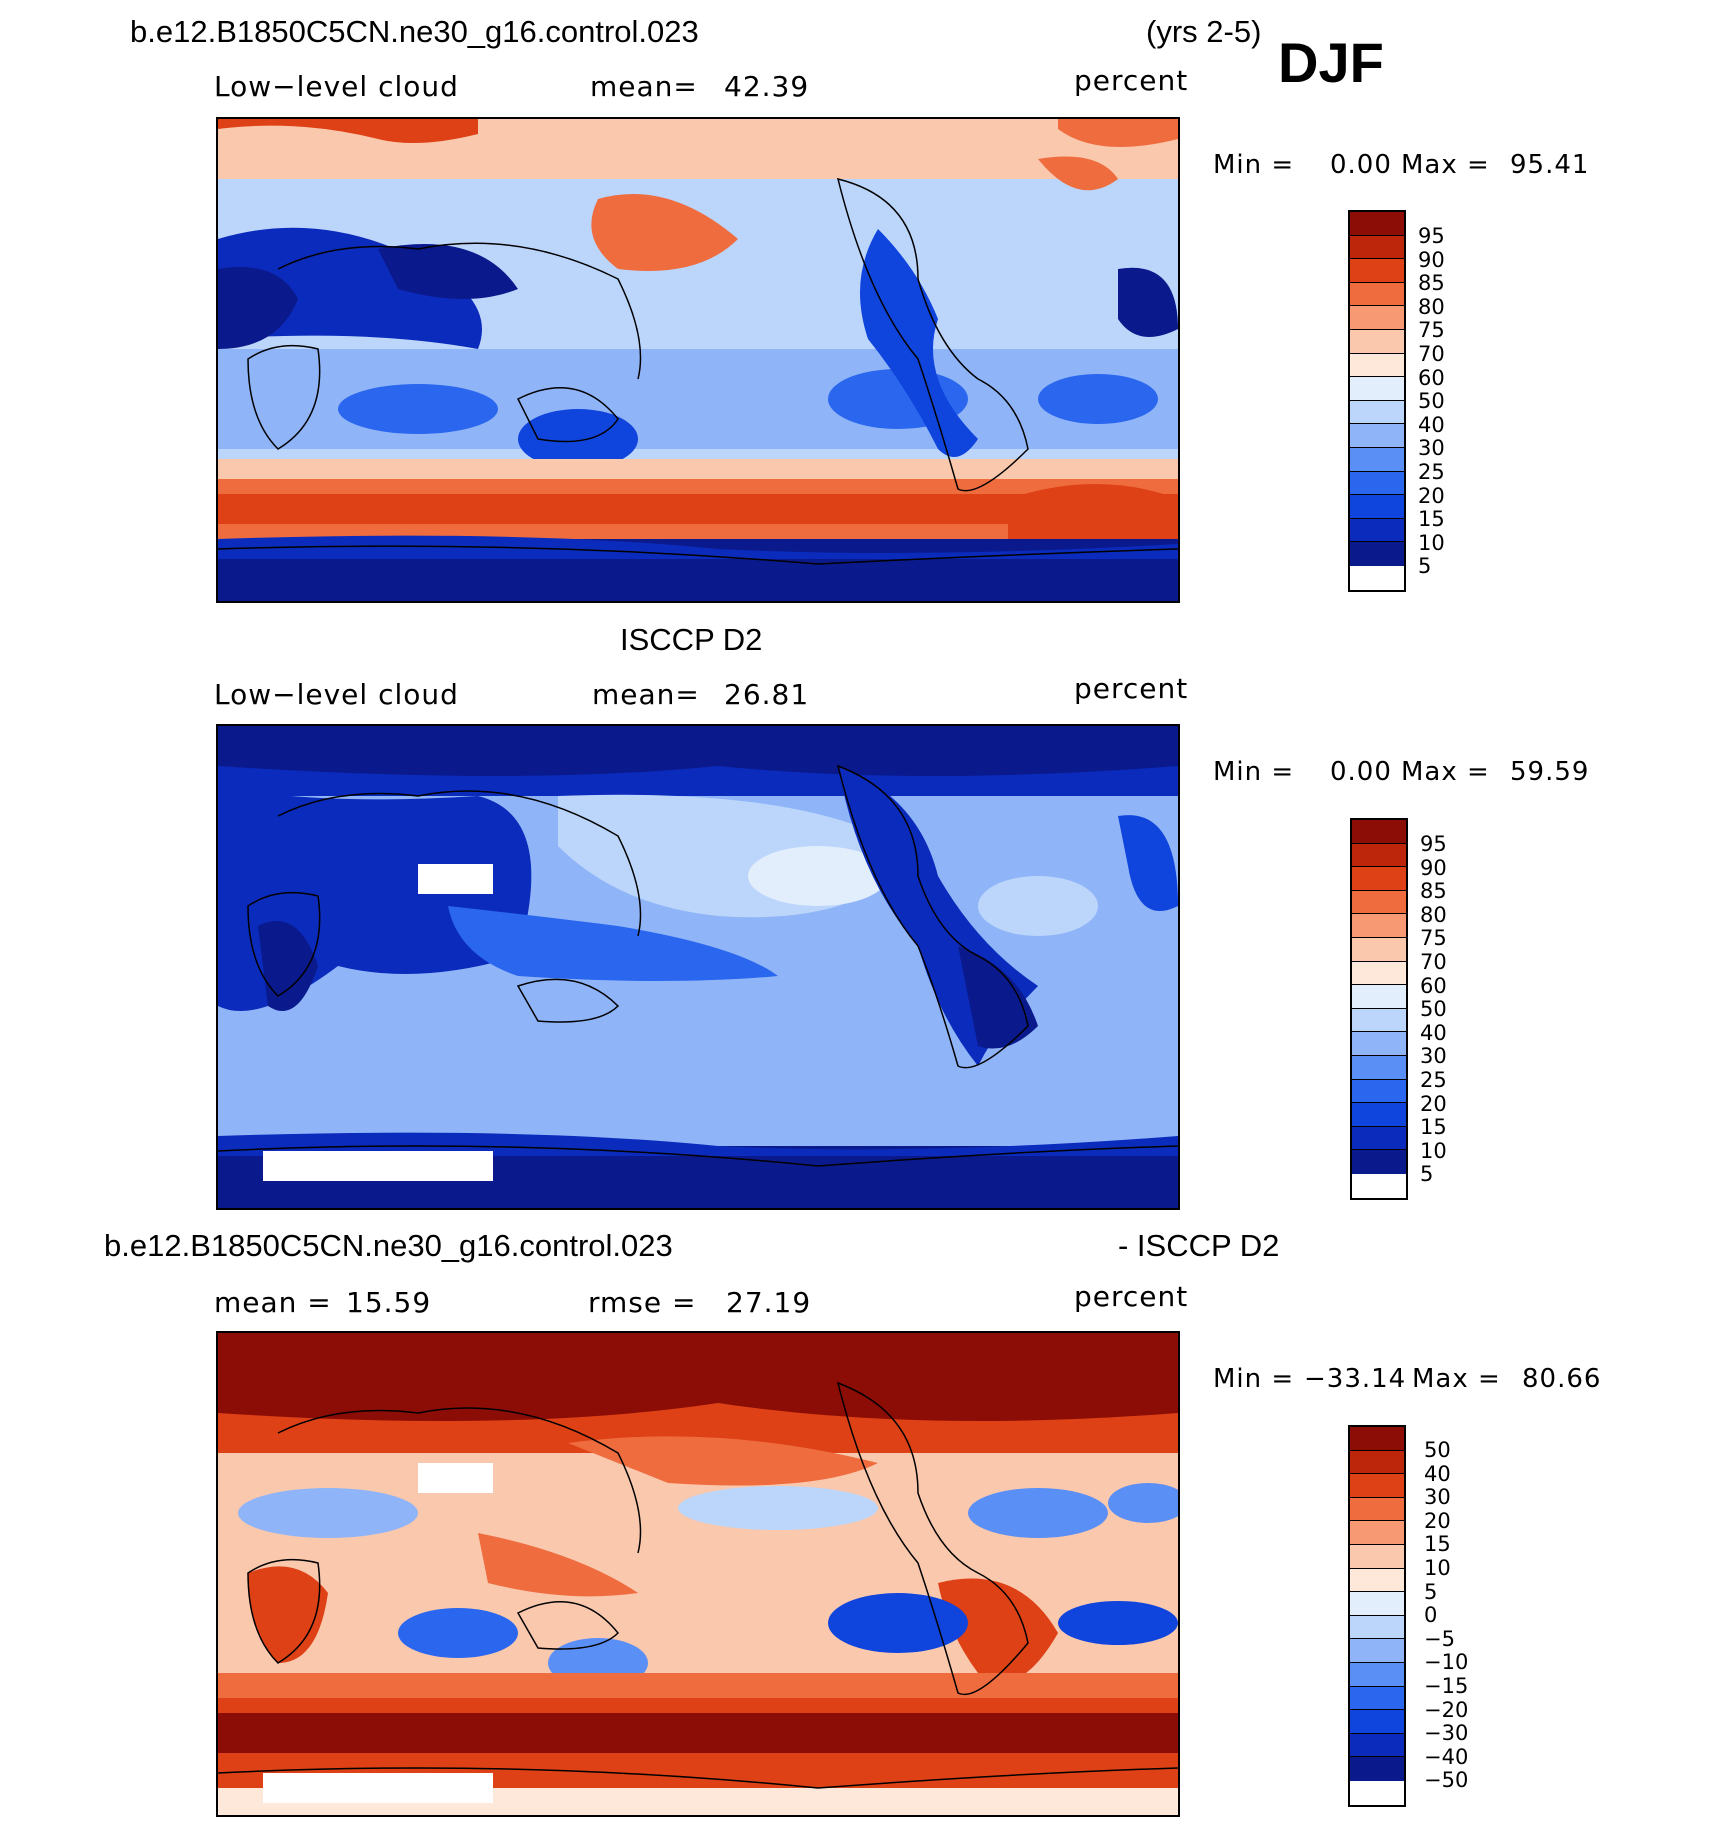 The height and width of the screenshot is (1831, 1710). What do you see at coordinates (414, 31) in the screenshot?
I see `case-title: b.e12.B1850C5CN.ne30_g16.control.023` at bounding box center [414, 31].